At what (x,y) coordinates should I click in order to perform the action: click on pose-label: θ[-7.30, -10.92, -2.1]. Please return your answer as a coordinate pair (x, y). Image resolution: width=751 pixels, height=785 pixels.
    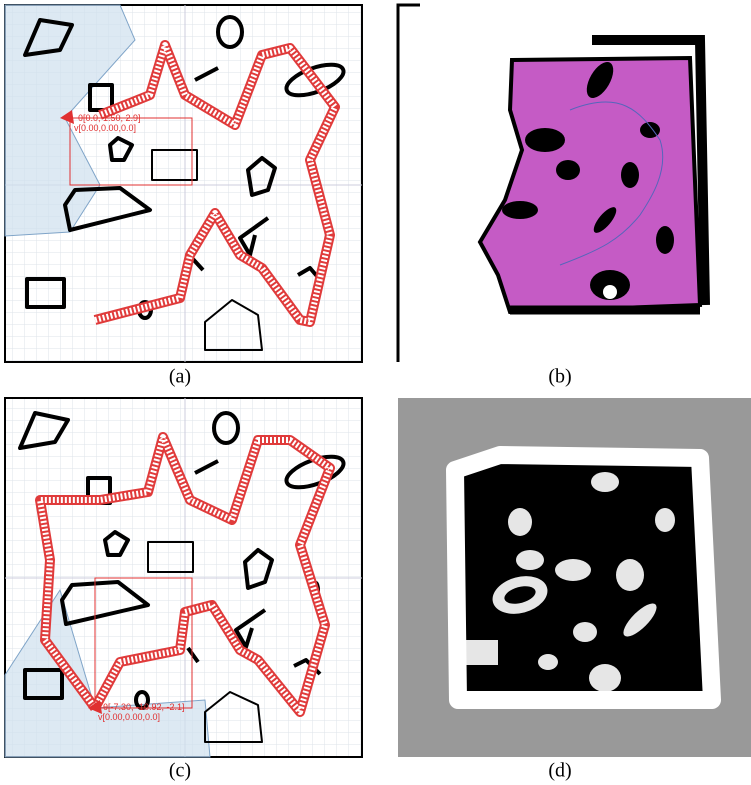
    Looking at the image, I should click on (144, 707).